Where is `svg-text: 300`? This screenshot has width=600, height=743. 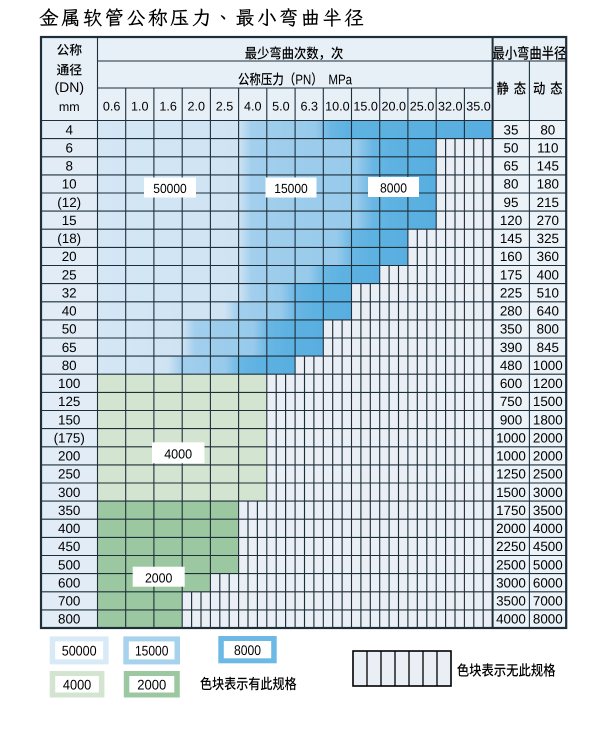
svg-text: 300 is located at coordinates (69, 492).